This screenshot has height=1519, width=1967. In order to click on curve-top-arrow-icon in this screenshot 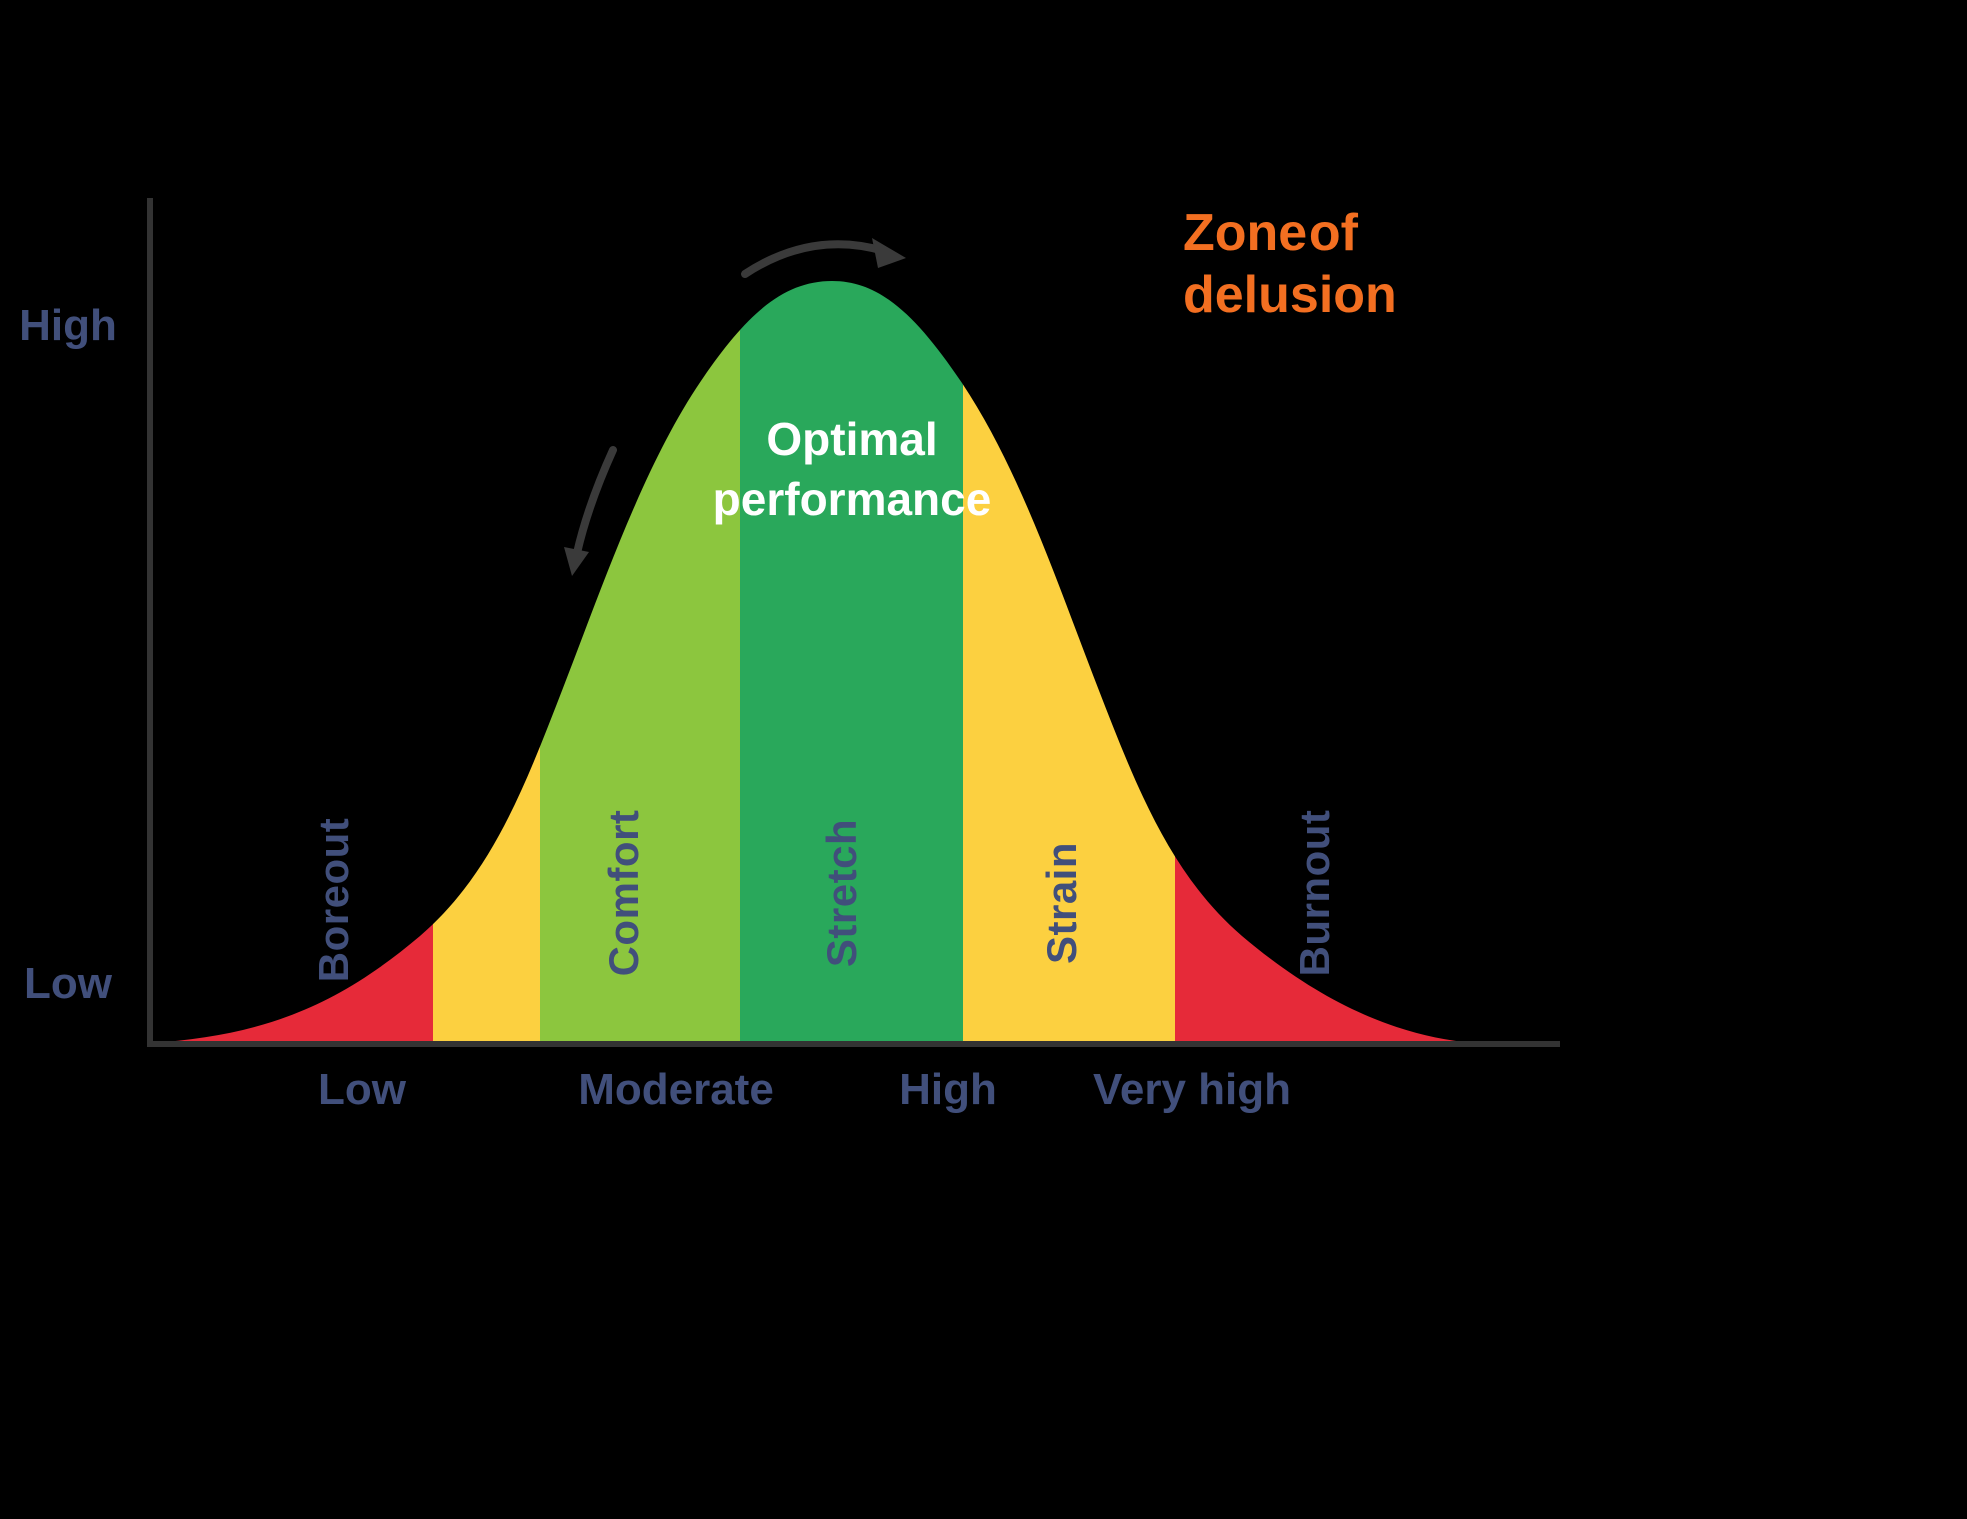, I will do `click(823, 258)`.